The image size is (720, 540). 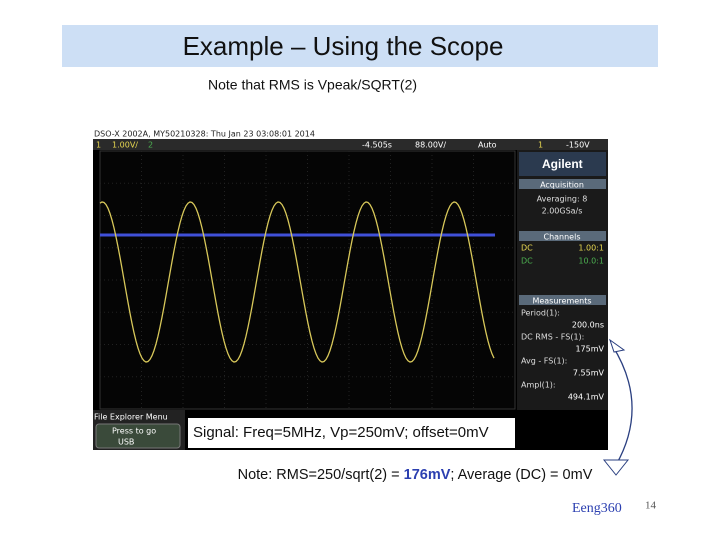 I want to click on acq-line: Averaging: 8, so click(x=562, y=199).